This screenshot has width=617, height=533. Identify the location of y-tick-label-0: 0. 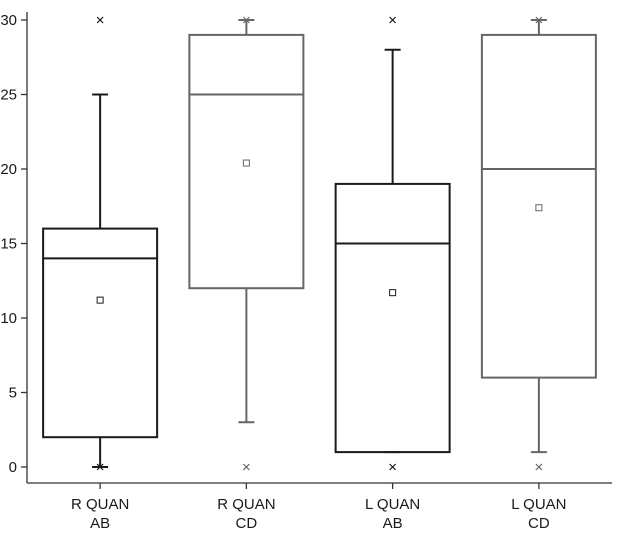
(13, 467).